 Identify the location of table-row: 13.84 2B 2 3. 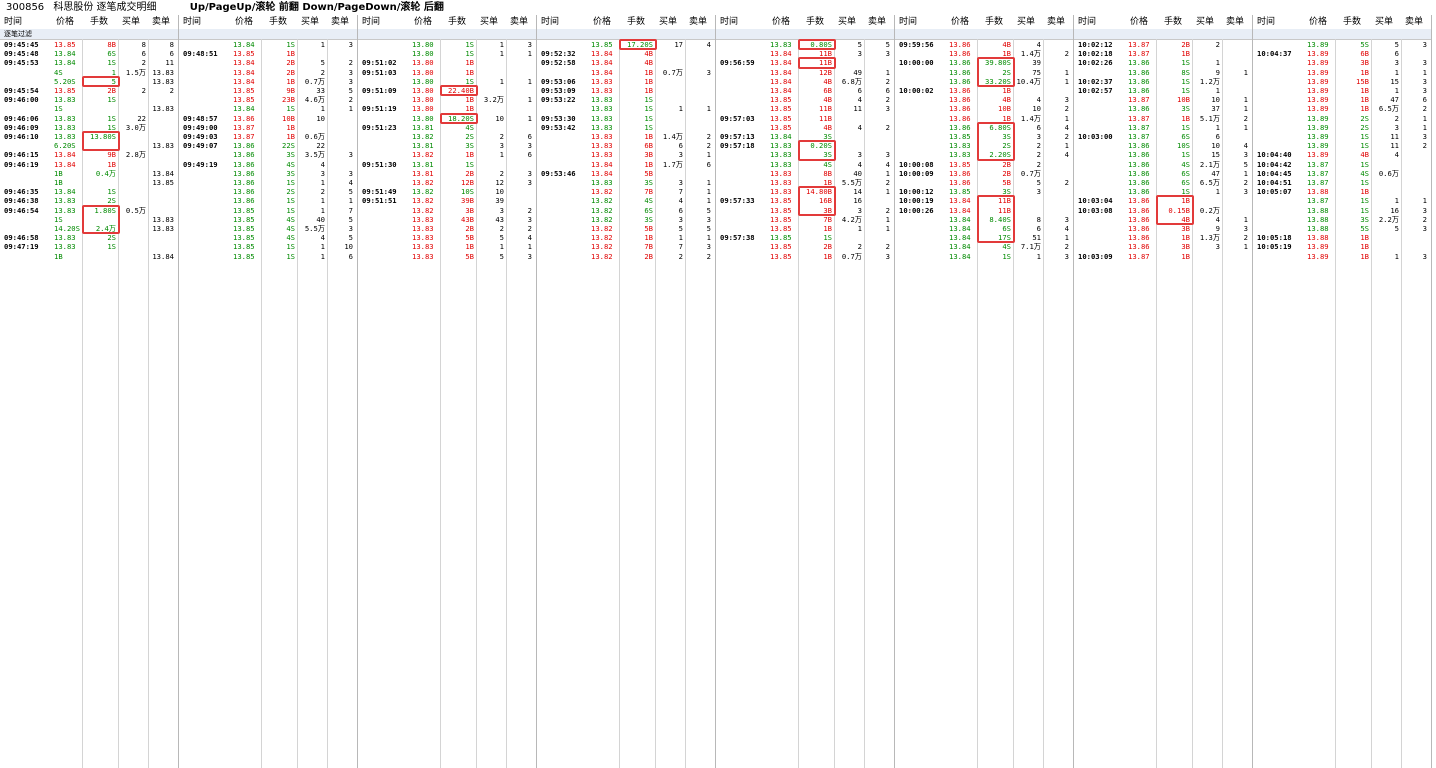
(268, 72).